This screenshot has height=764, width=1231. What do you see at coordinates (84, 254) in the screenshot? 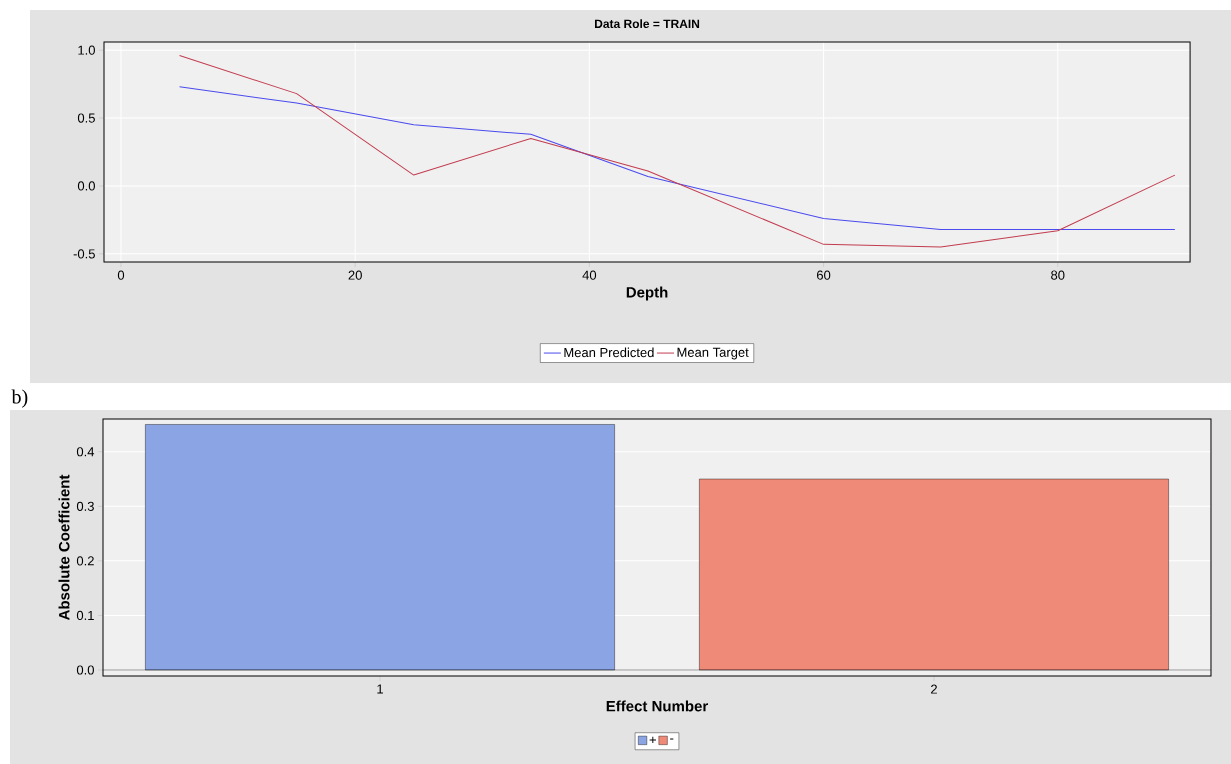
I see `y-tick-label: -0.5` at bounding box center [84, 254].